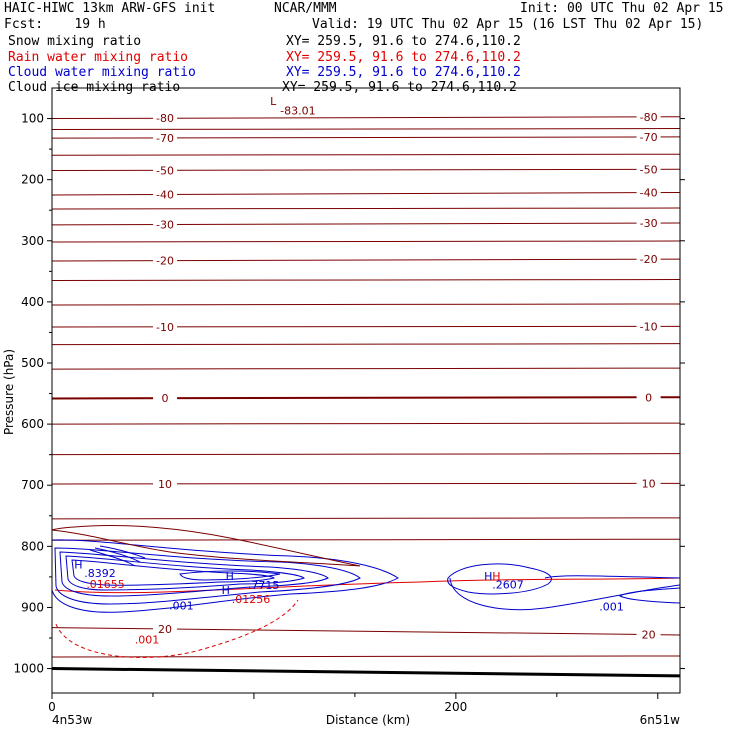  What do you see at coordinates (100, 573) in the screenshot?
I see `contour-annotation: .8392` at bounding box center [100, 573].